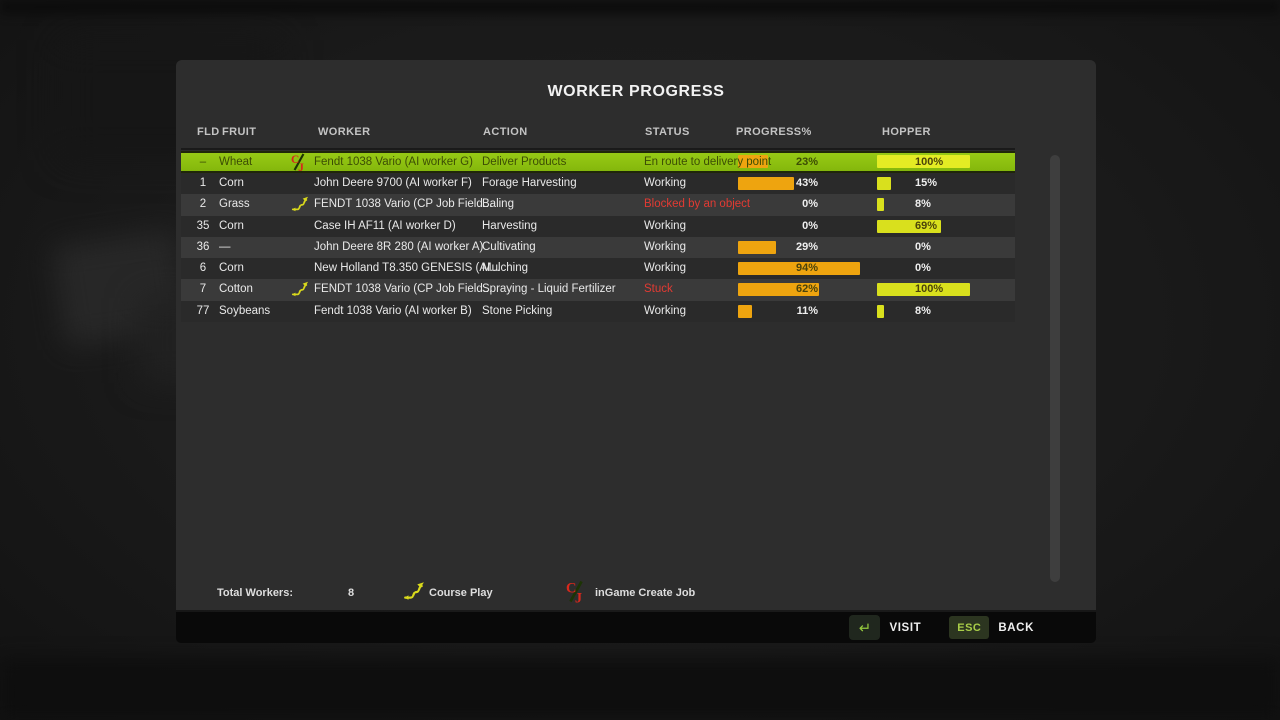 Image resolution: width=1280 pixels, height=720 pixels. What do you see at coordinates (393, 162) in the screenshot?
I see `worker-name: Fendt 1038 Vario (AI worker G)` at bounding box center [393, 162].